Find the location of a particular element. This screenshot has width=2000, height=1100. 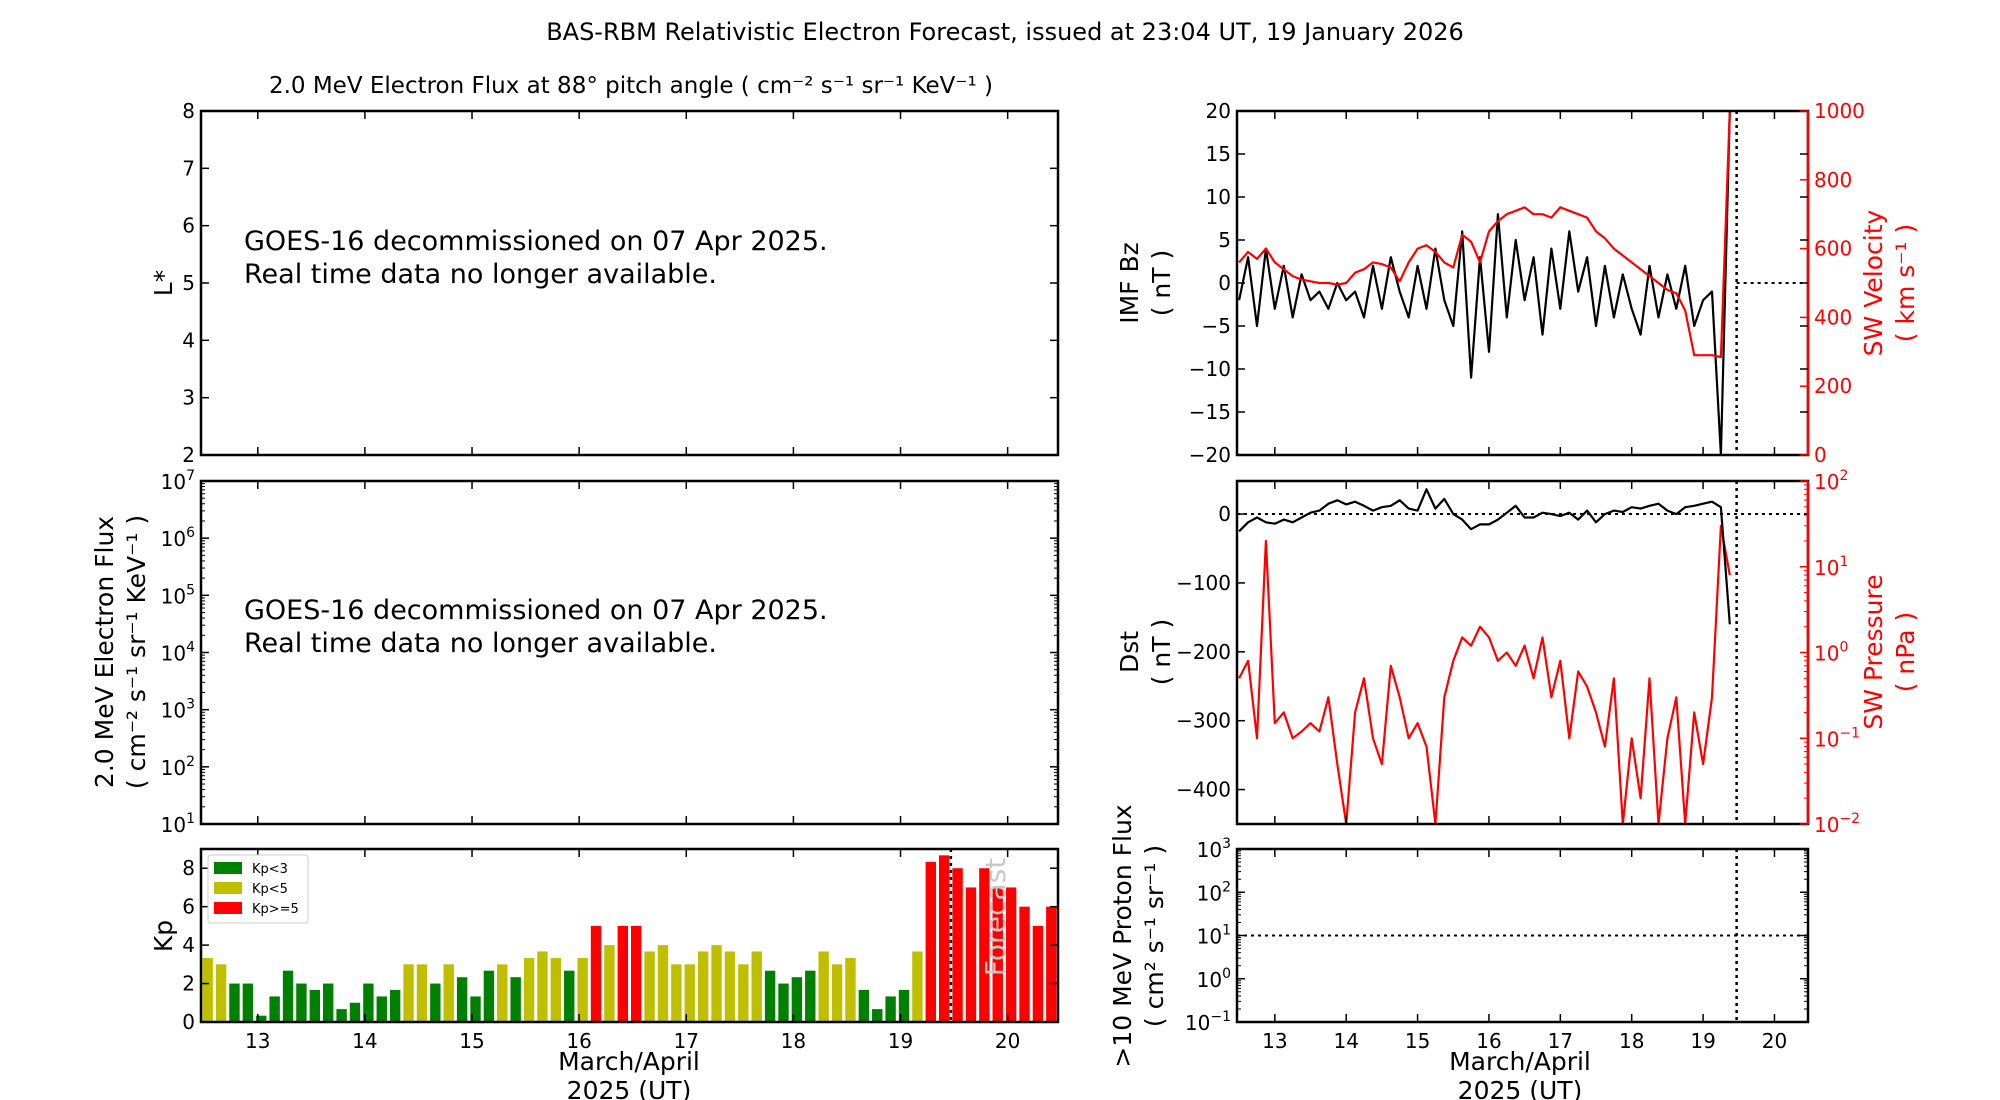

proton-flux-axis-label: ( cm² s⁻¹ sr⁻¹ ) is located at coordinates (1154, 936).